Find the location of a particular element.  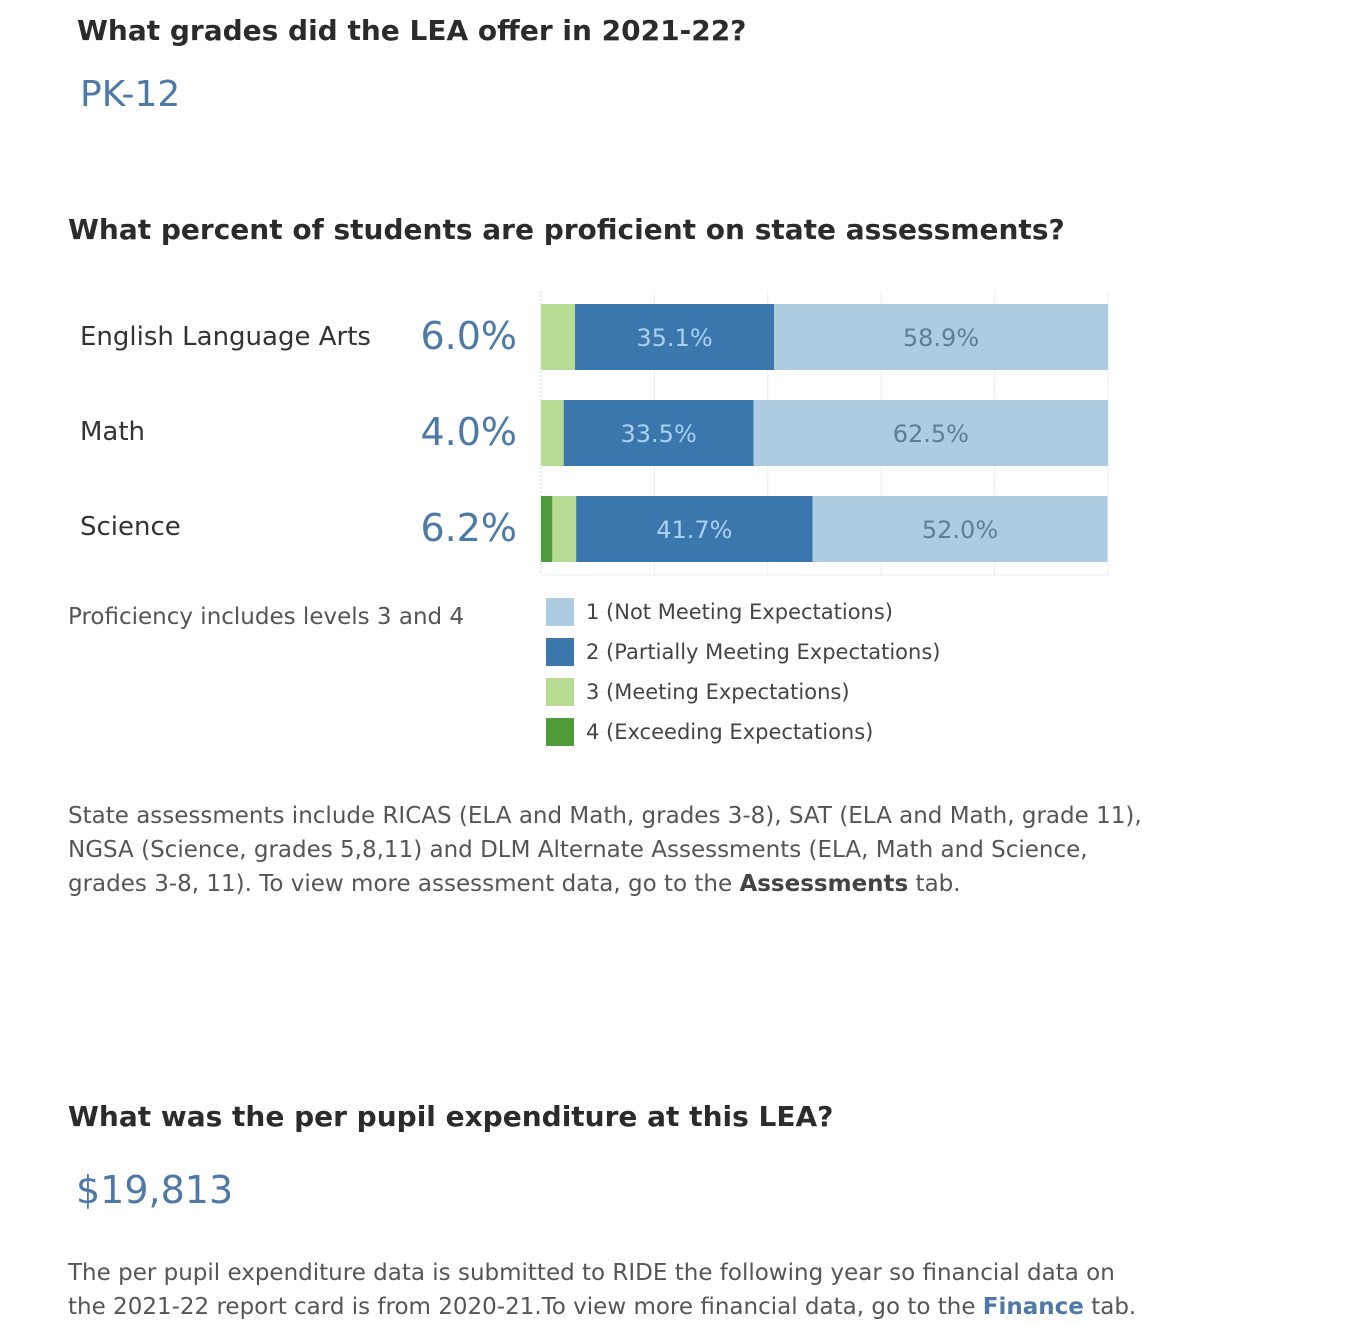

bar-data-label: 33.5% is located at coordinates (659, 434).